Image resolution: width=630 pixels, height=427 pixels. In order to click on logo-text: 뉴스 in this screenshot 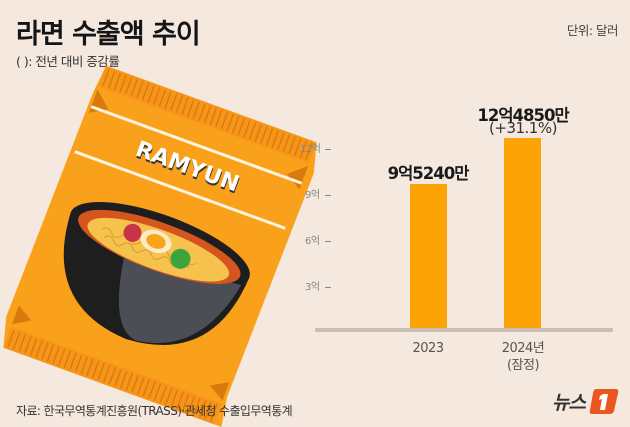, I will do `click(569, 402)`.